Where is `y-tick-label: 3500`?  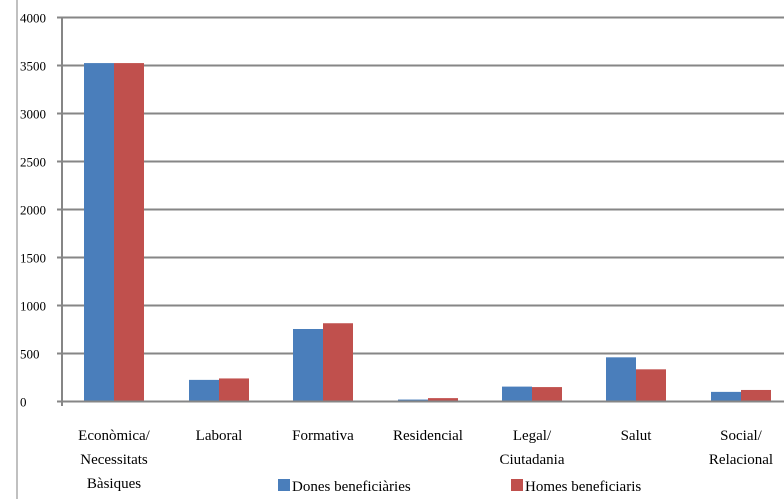 y-tick-label: 3500 is located at coordinates (33, 66).